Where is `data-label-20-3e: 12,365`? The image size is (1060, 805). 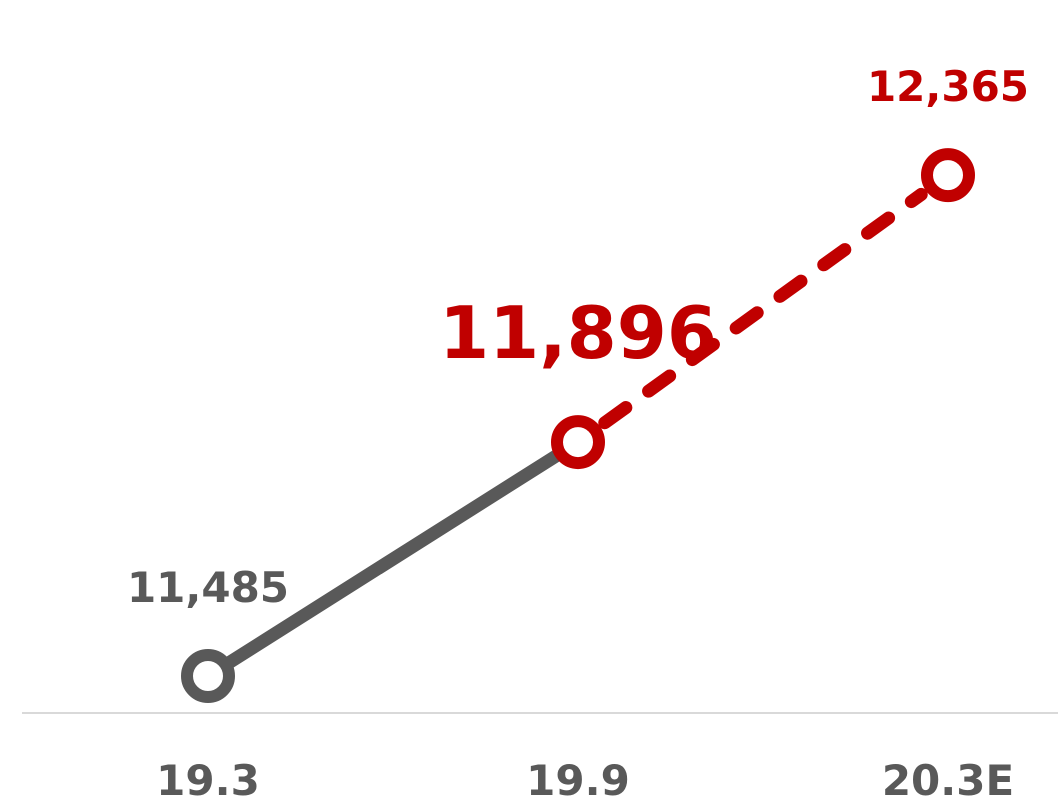 data-label-20-3e: 12,365 is located at coordinates (948, 86).